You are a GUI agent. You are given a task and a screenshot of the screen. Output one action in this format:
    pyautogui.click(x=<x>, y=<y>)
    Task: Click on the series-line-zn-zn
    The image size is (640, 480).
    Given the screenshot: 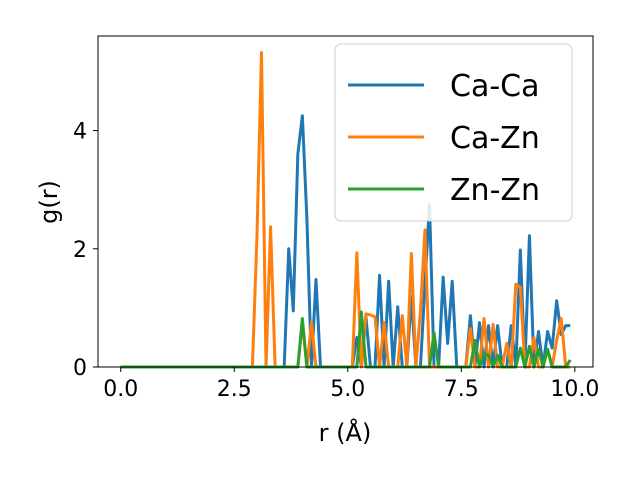 What is the action you would take?
    pyautogui.click(x=346, y=339)
    